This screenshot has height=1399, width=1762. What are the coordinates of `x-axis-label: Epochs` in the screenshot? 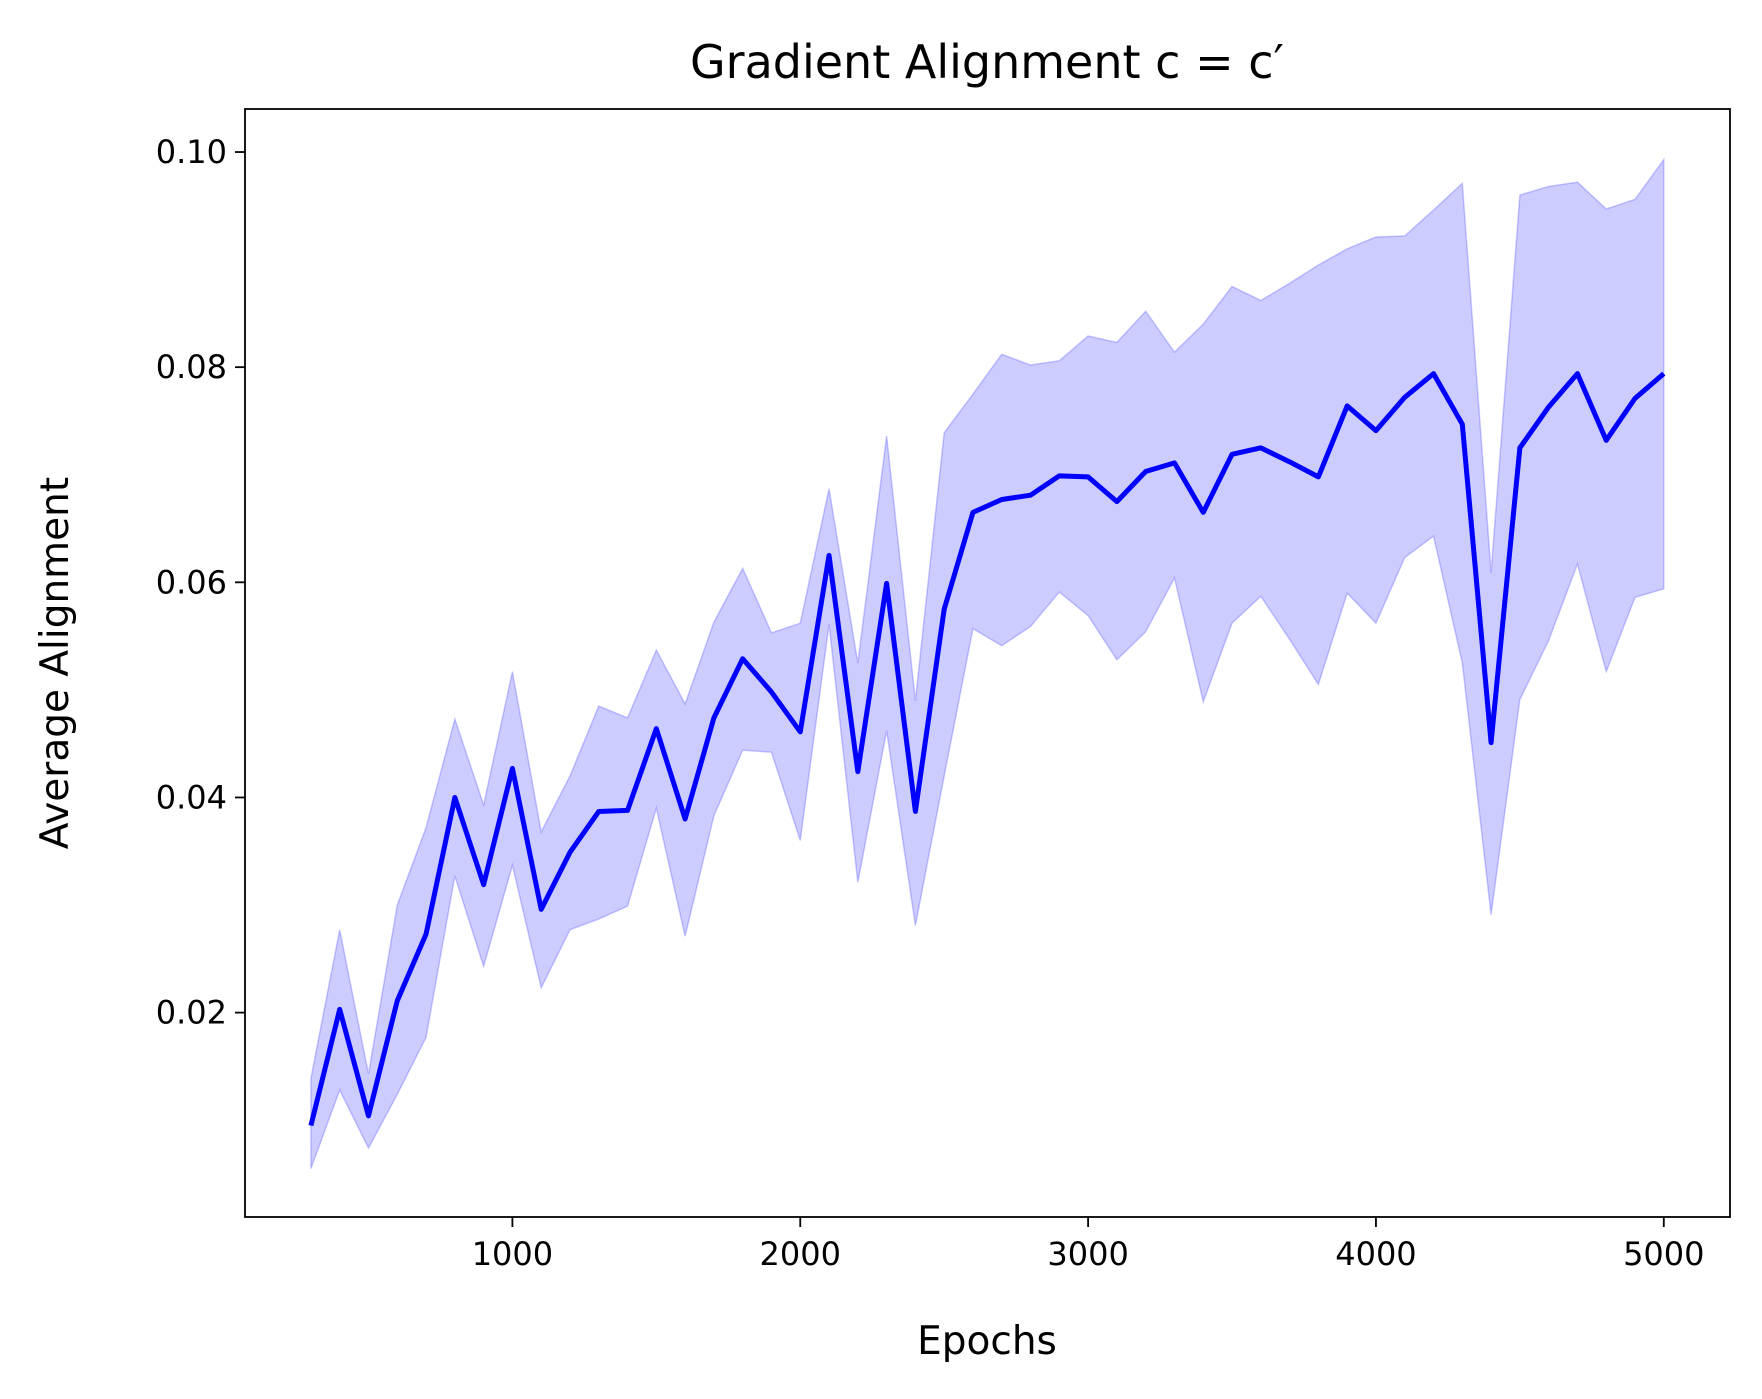 It's located at (987, 1341).